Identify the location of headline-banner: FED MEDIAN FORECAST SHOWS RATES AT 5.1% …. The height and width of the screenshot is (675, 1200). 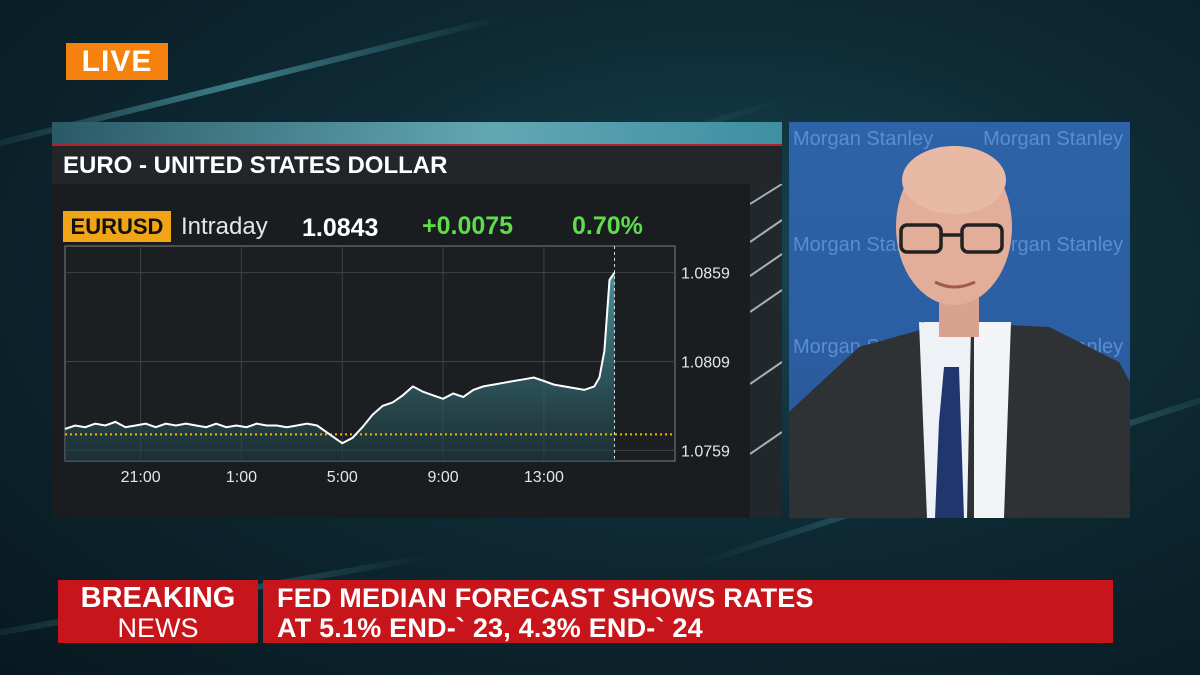
(688, 611).